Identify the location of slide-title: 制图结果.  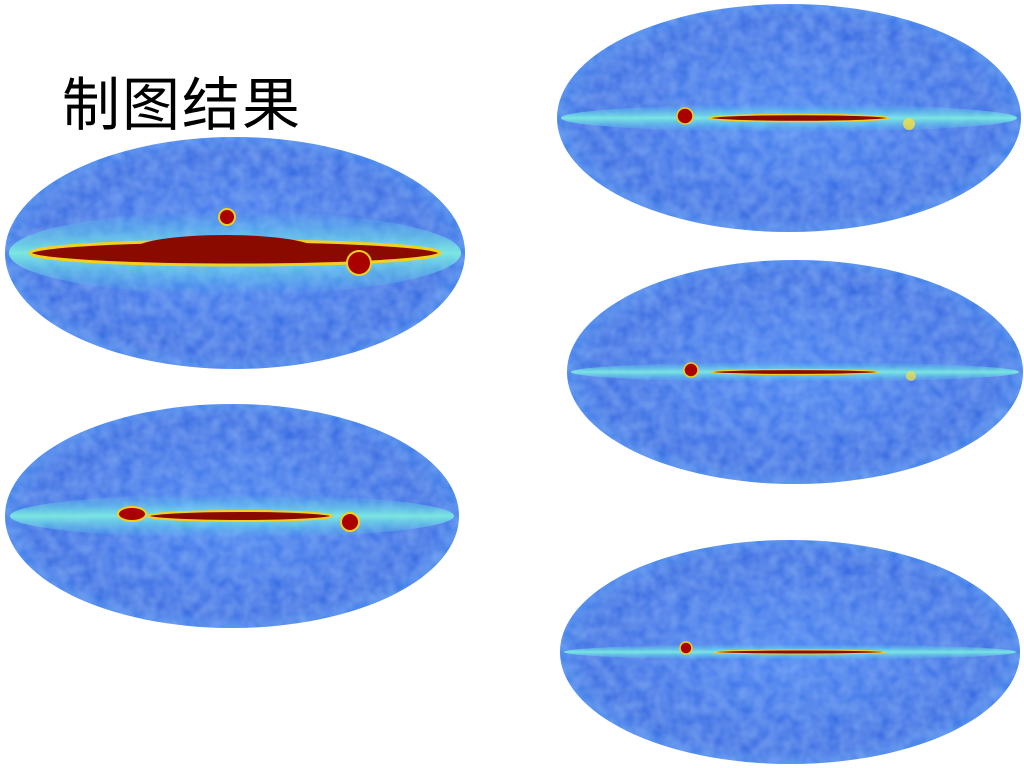
(182, 105).